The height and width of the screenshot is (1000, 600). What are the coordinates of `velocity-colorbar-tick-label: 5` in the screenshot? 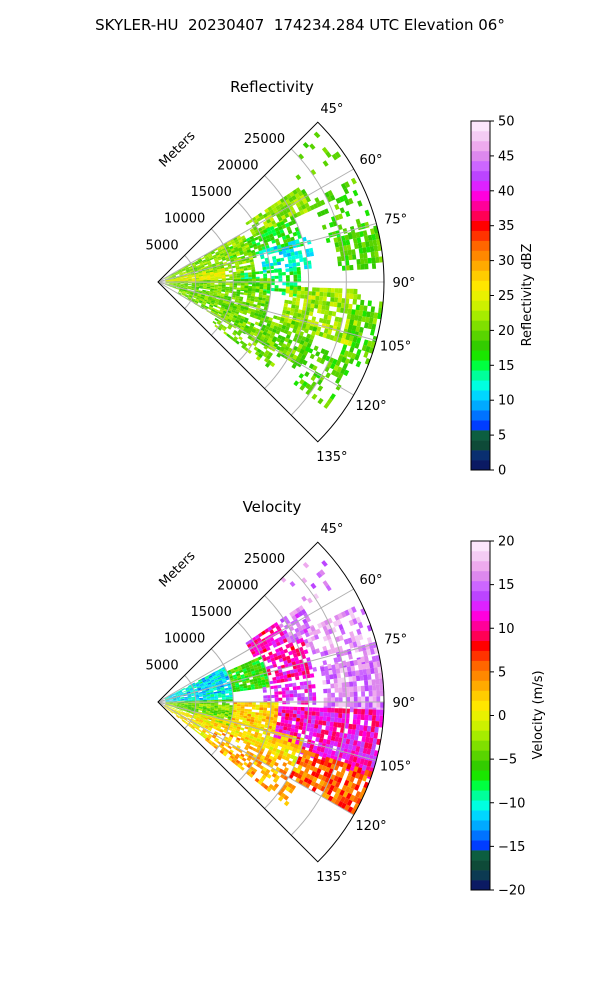 It's located at (502, 672).